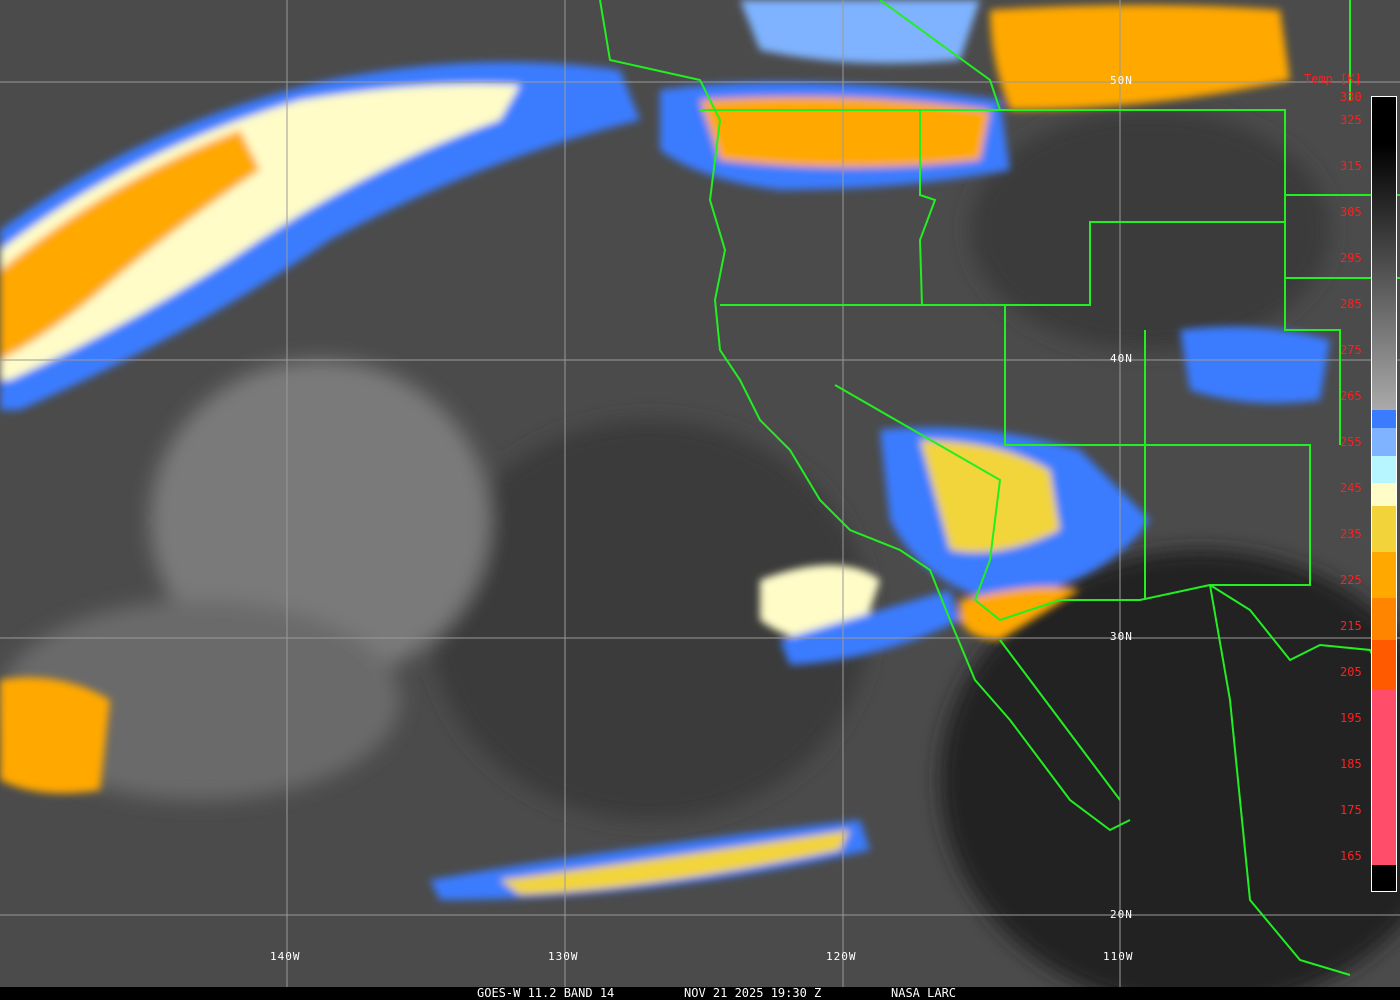 The image size is (1400, 1000). What do you see at coordinates (1118, 956) in the screenshot?
I see `lon-label-110w: 110W` at bounding box center [1118, 956].